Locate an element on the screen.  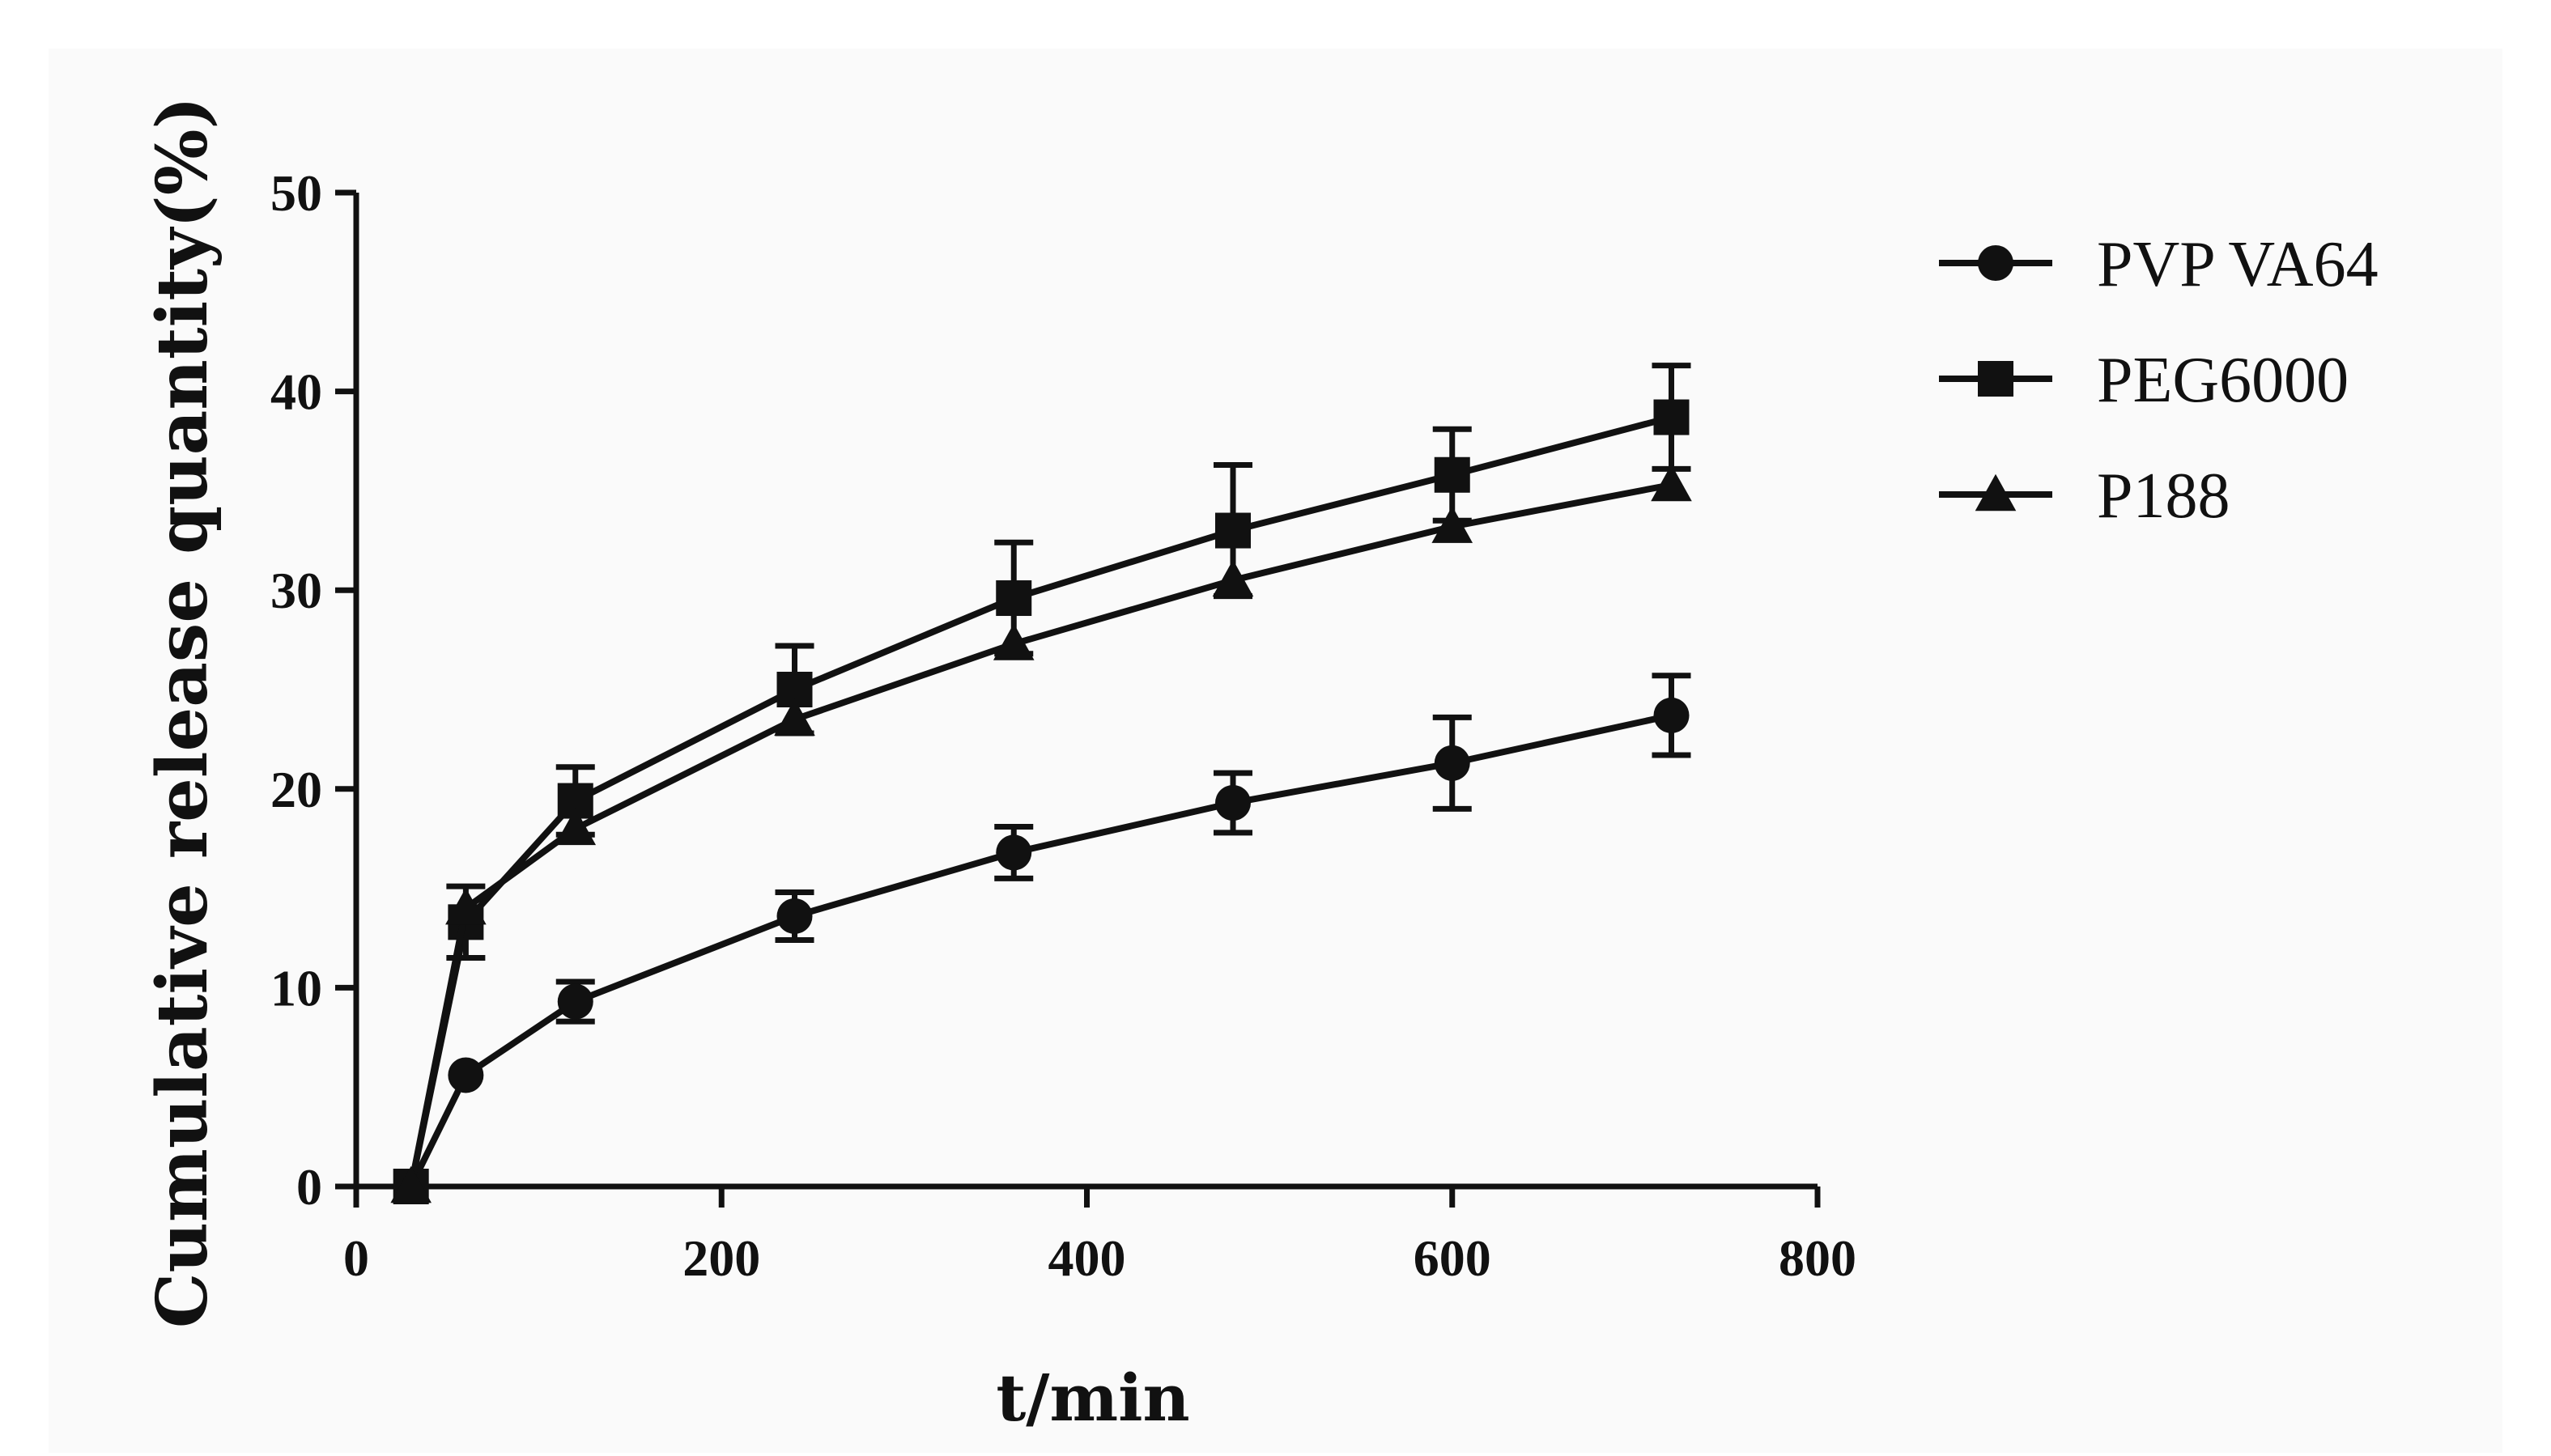
y-tick-label: 30 is located at coordinates (296, 590).